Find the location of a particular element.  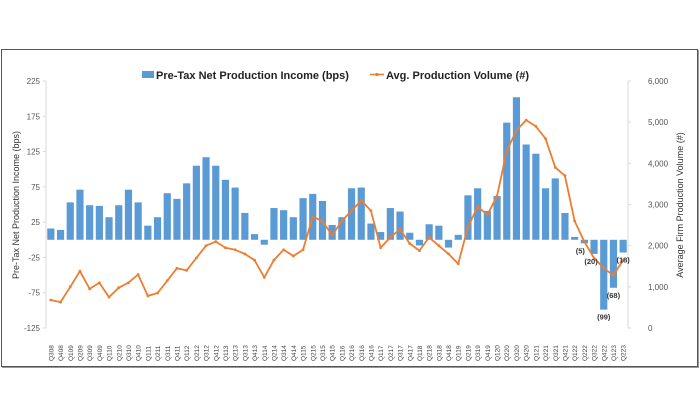

bar-Q109 is located at coordinates (70, 221).